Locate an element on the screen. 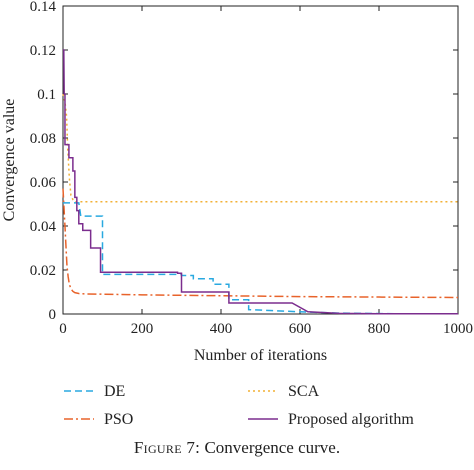 This screenshot has height=470, width=474. y-tick-label: 0.12 is located at coordinates (43, 51).